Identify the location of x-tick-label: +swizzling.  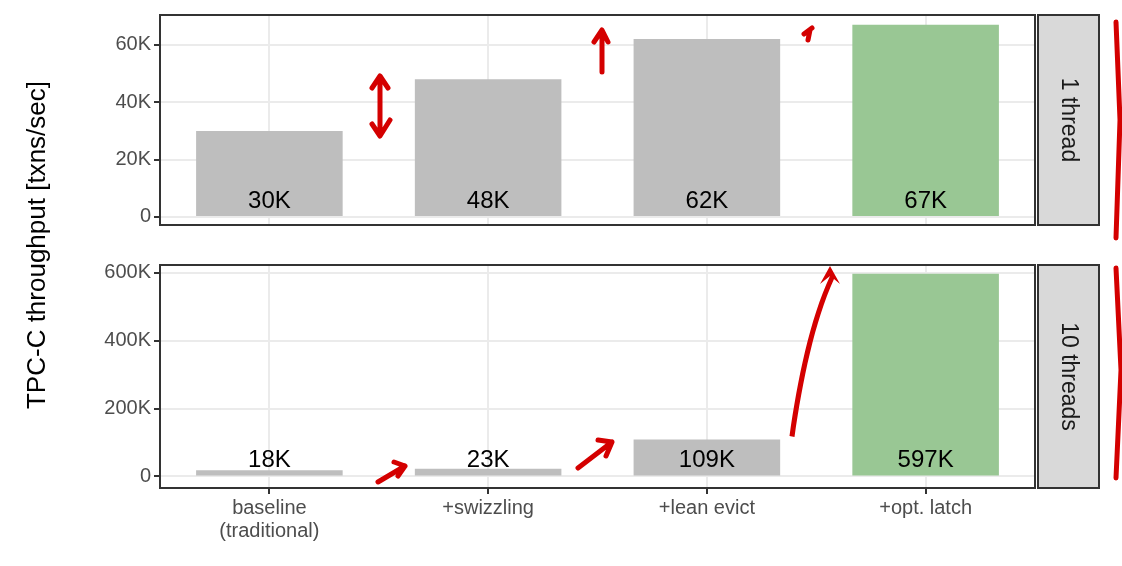
(488, 507).